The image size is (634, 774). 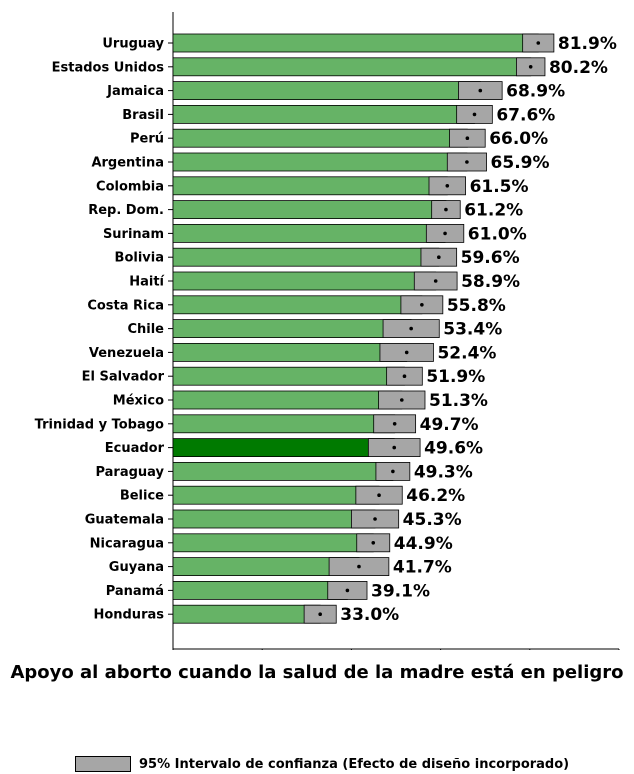 What do you see at coordinates (124, 520) in the screenshot?
I see `category-label: Guatemala` at bounding box center [124, 520].